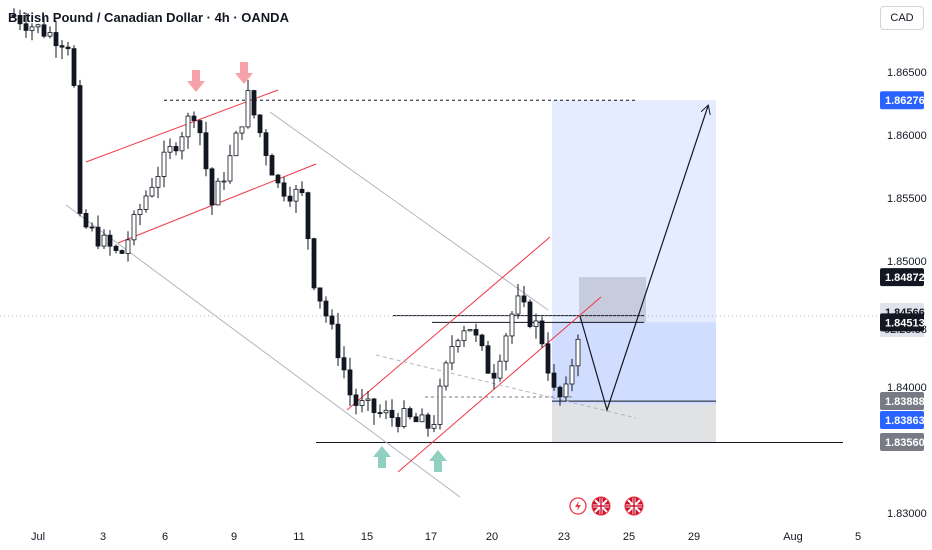 The image size is (932, 550). What do you see at coordinates (907, 136) in the screenshot?
I see `y-tick-label: 1.86000` at bounding box center [907, 136].